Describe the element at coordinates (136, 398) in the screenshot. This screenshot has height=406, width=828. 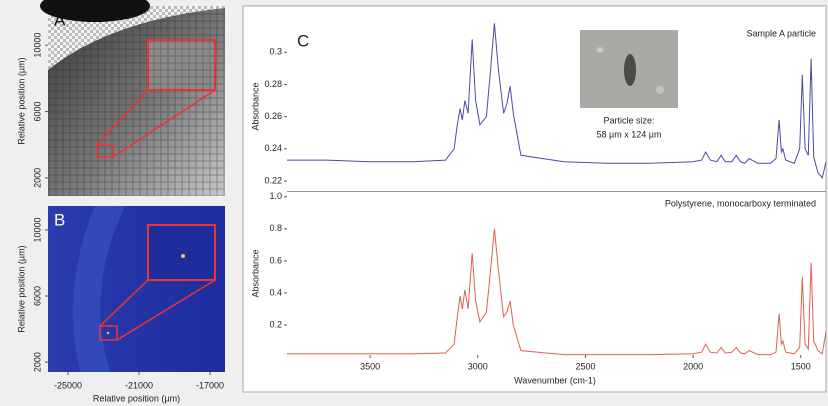
I see `x-axis-label: Relative position (µm)` at that location.